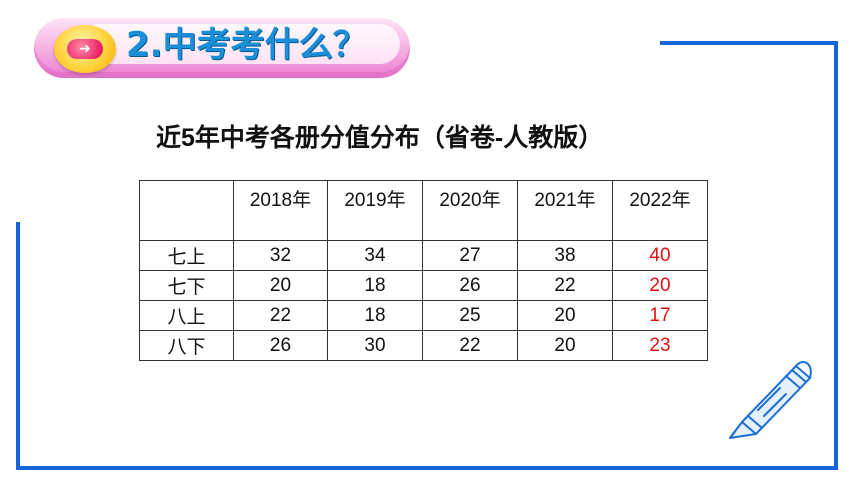 This screenshot has height=484, width=860. What do you see at coordinates (186, 315) in the screenshot?
I see `row-label: 八上` at bounding box center [186, 315].